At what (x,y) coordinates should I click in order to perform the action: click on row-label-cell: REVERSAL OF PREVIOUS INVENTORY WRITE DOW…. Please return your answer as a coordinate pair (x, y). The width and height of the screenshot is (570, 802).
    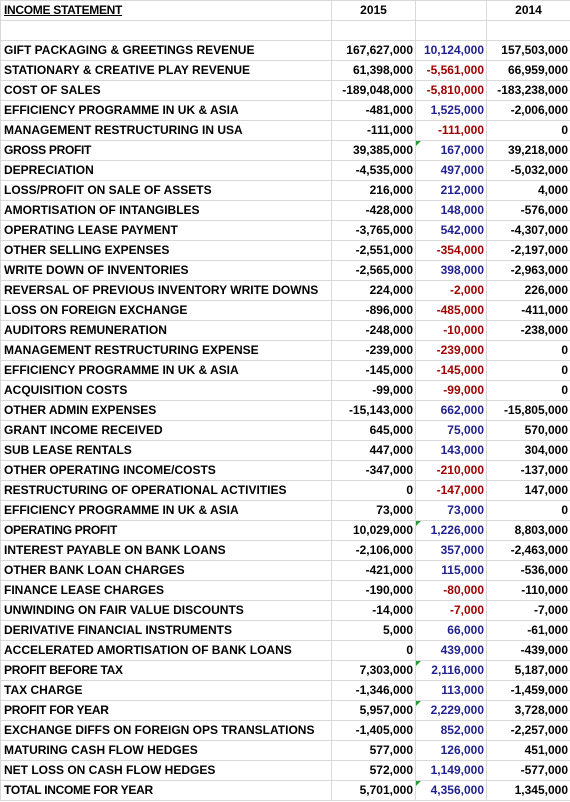
    Looking at the image, I should click on (166, 290).